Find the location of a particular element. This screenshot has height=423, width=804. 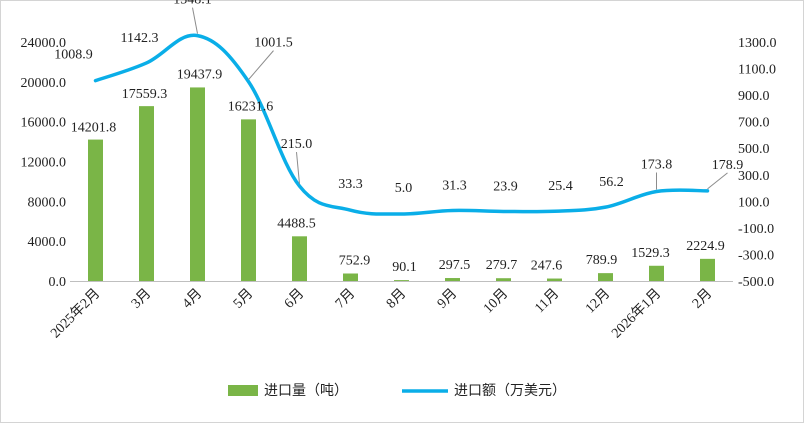

line-data-label: 1008.9 is located at coordinates (73, 55).